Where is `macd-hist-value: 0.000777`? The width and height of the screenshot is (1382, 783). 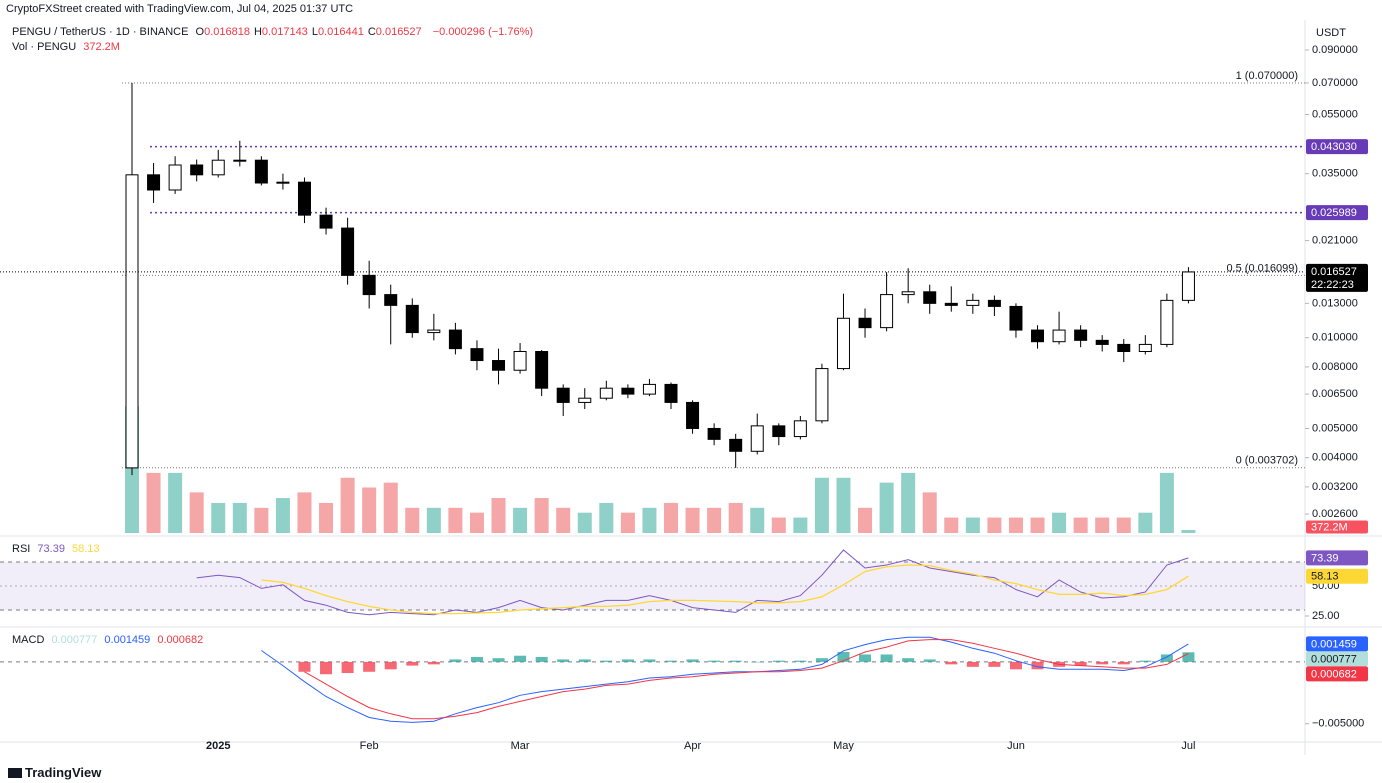
macd-hist-value: 0.000777 is located at coordinates (74, 640).